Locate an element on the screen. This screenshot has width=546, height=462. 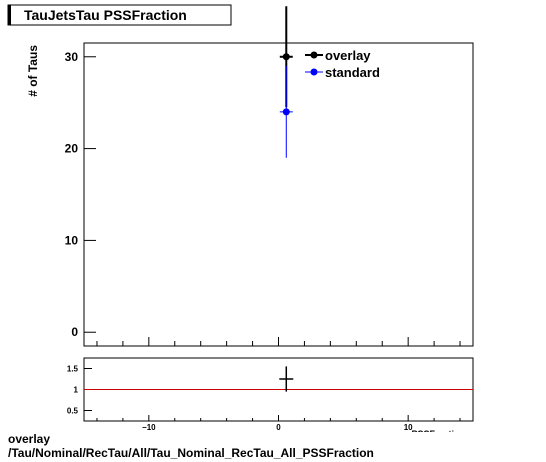
y-tick-label: 0 is located at coordinates (74, 332).